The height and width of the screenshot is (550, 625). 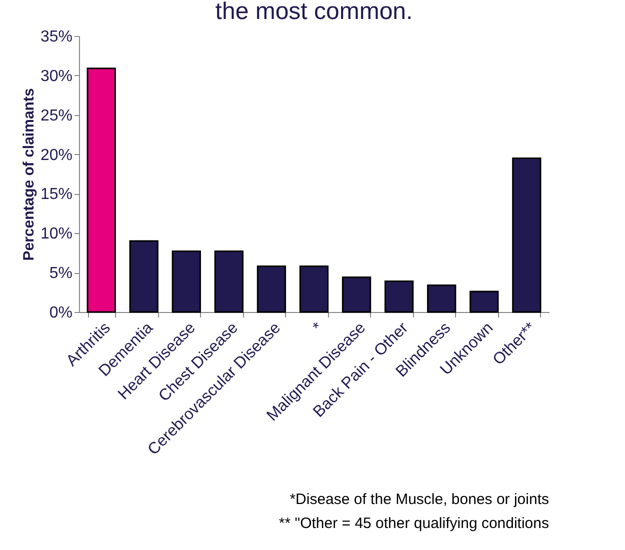 I want to click on x-tick-label: *, so click(x=318, y=328).